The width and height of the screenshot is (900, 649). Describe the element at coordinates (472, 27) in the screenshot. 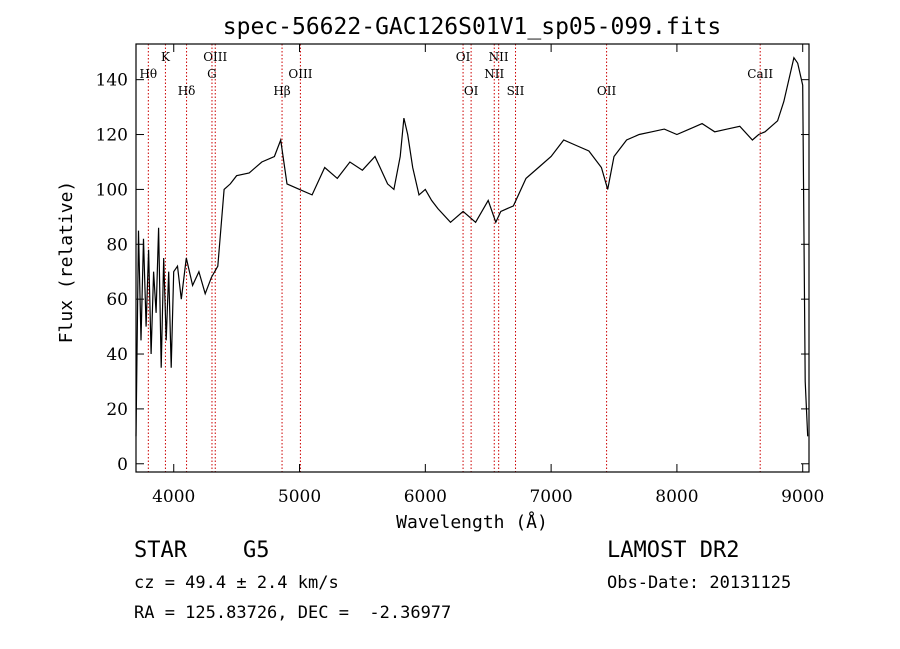

I see `chart-title: spec-56622-GAC126S01V1_sp05-099.fits` at that location.